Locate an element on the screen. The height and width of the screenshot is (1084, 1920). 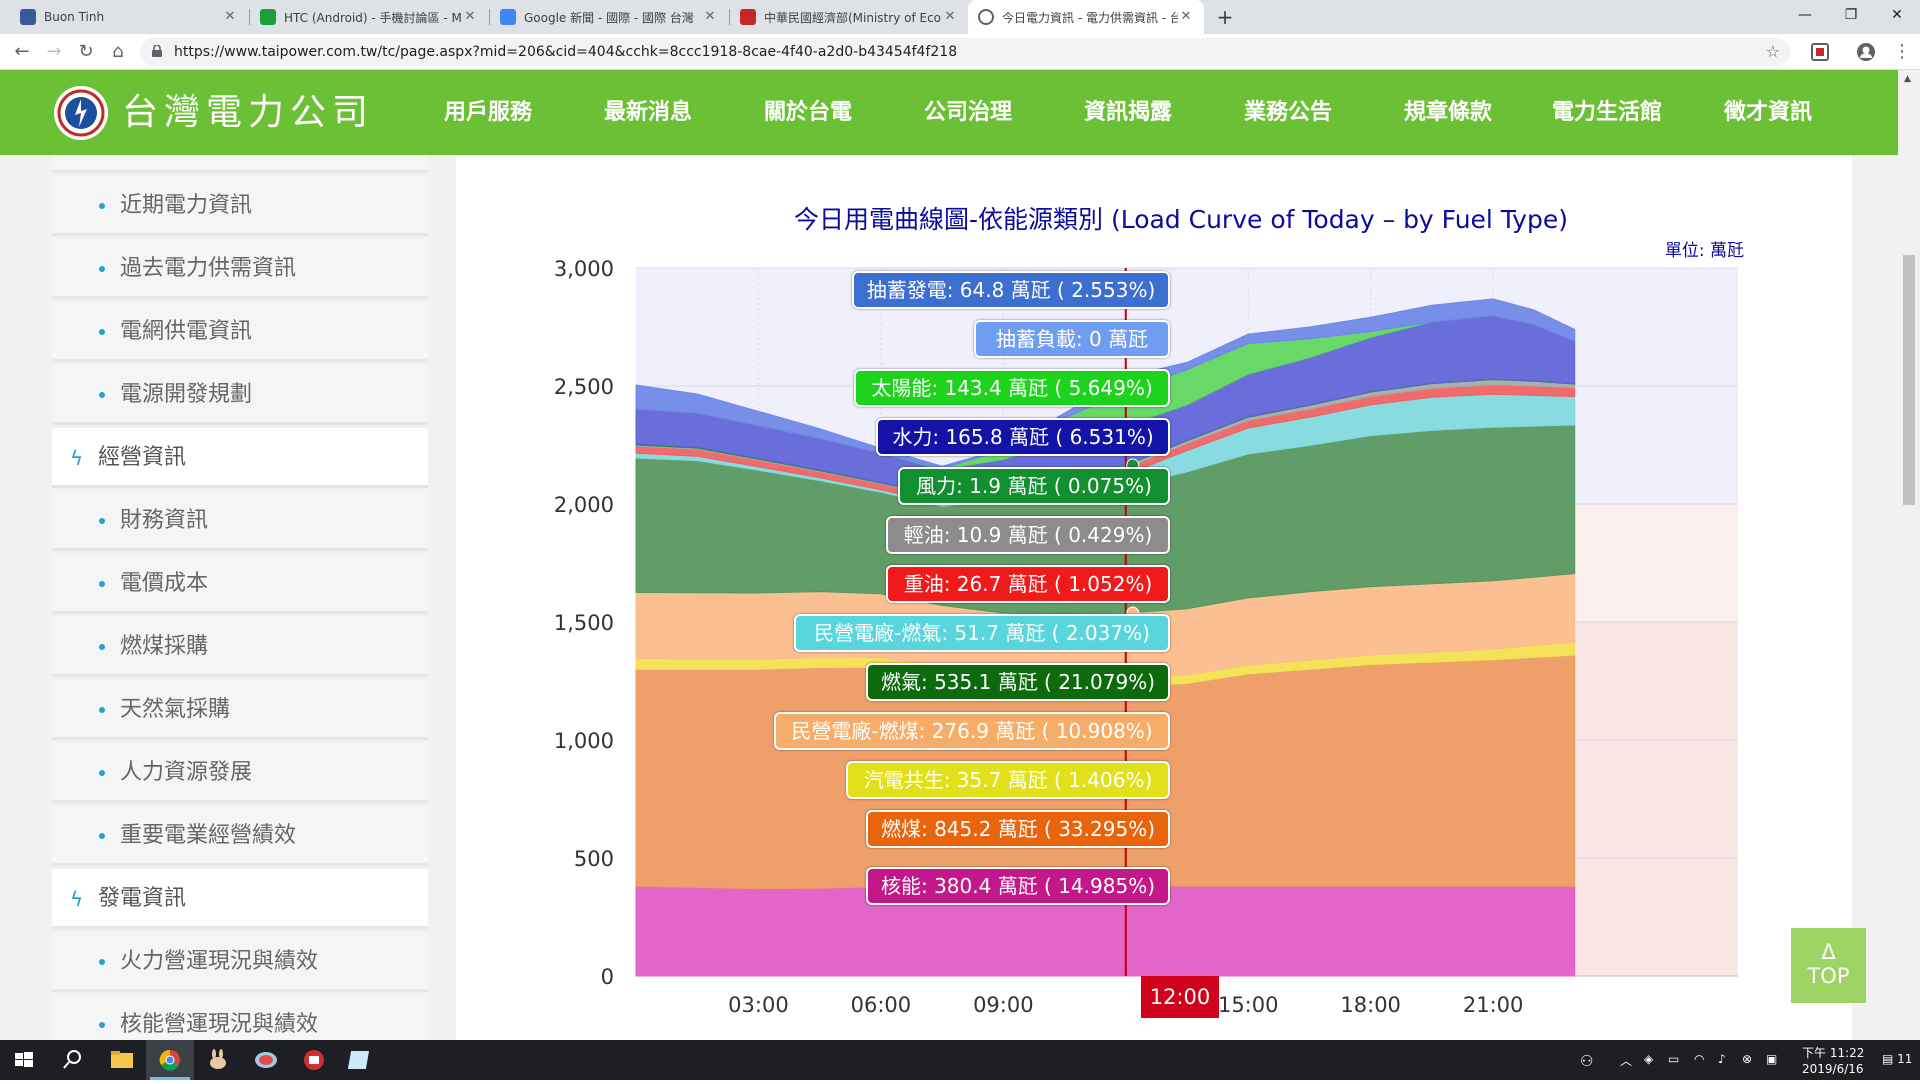
clock-time: 下午 11:22 is located at coordinates (1833, 1053).